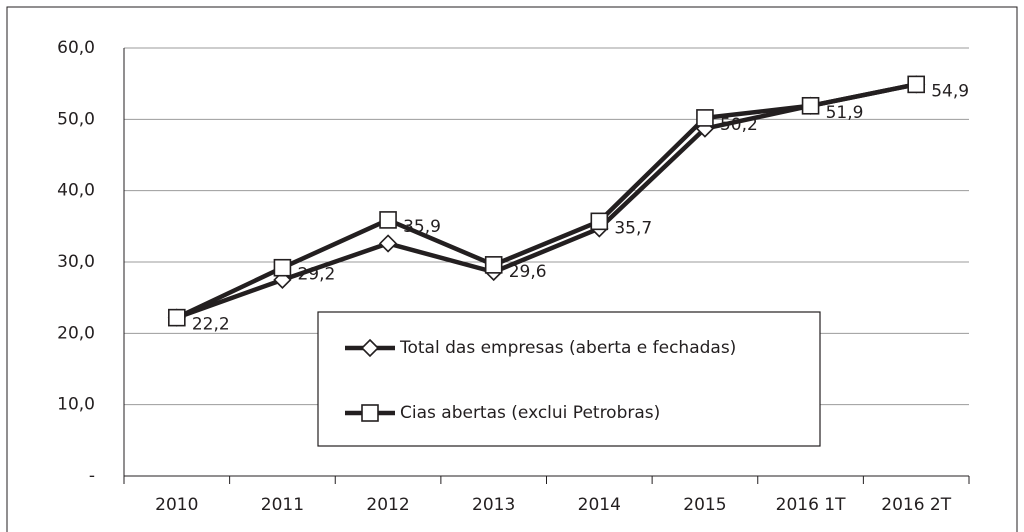 The image size is (1024, 532). I want to click on y-tick-label: 40,0, so click(76, 191).